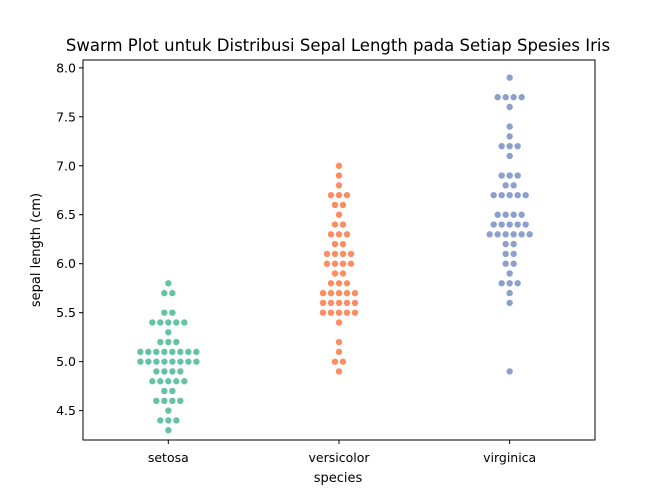  Describe the element at coordinates (66, 67) in the screenshot. I see `y-tick-label: 8.0` at that location.